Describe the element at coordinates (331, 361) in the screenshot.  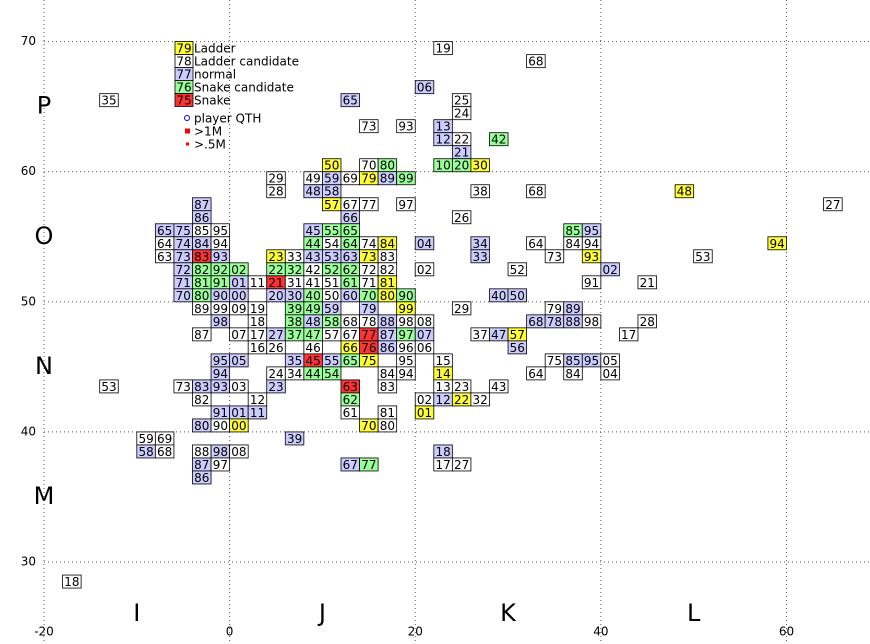
I see `square-label: 55` at that location.